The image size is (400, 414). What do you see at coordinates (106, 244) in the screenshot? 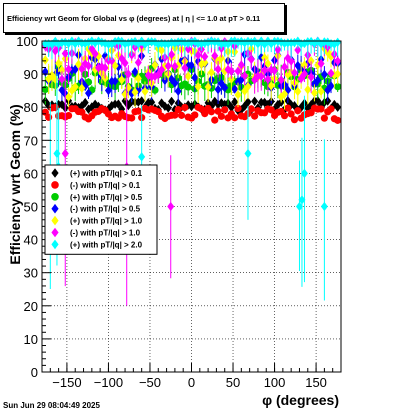
I see `legend-label: (+) with pT/|q| > 2.0` at bounding box center [106, 244].